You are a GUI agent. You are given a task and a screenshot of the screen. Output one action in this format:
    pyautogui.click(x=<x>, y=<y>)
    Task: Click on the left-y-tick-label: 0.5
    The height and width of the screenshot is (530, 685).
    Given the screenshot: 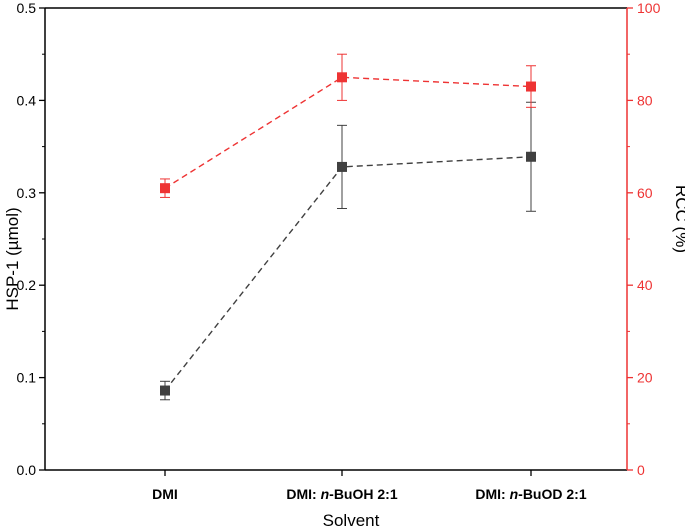 What is the action you would take?
    pyautogui.click(x=27, y=8)
    